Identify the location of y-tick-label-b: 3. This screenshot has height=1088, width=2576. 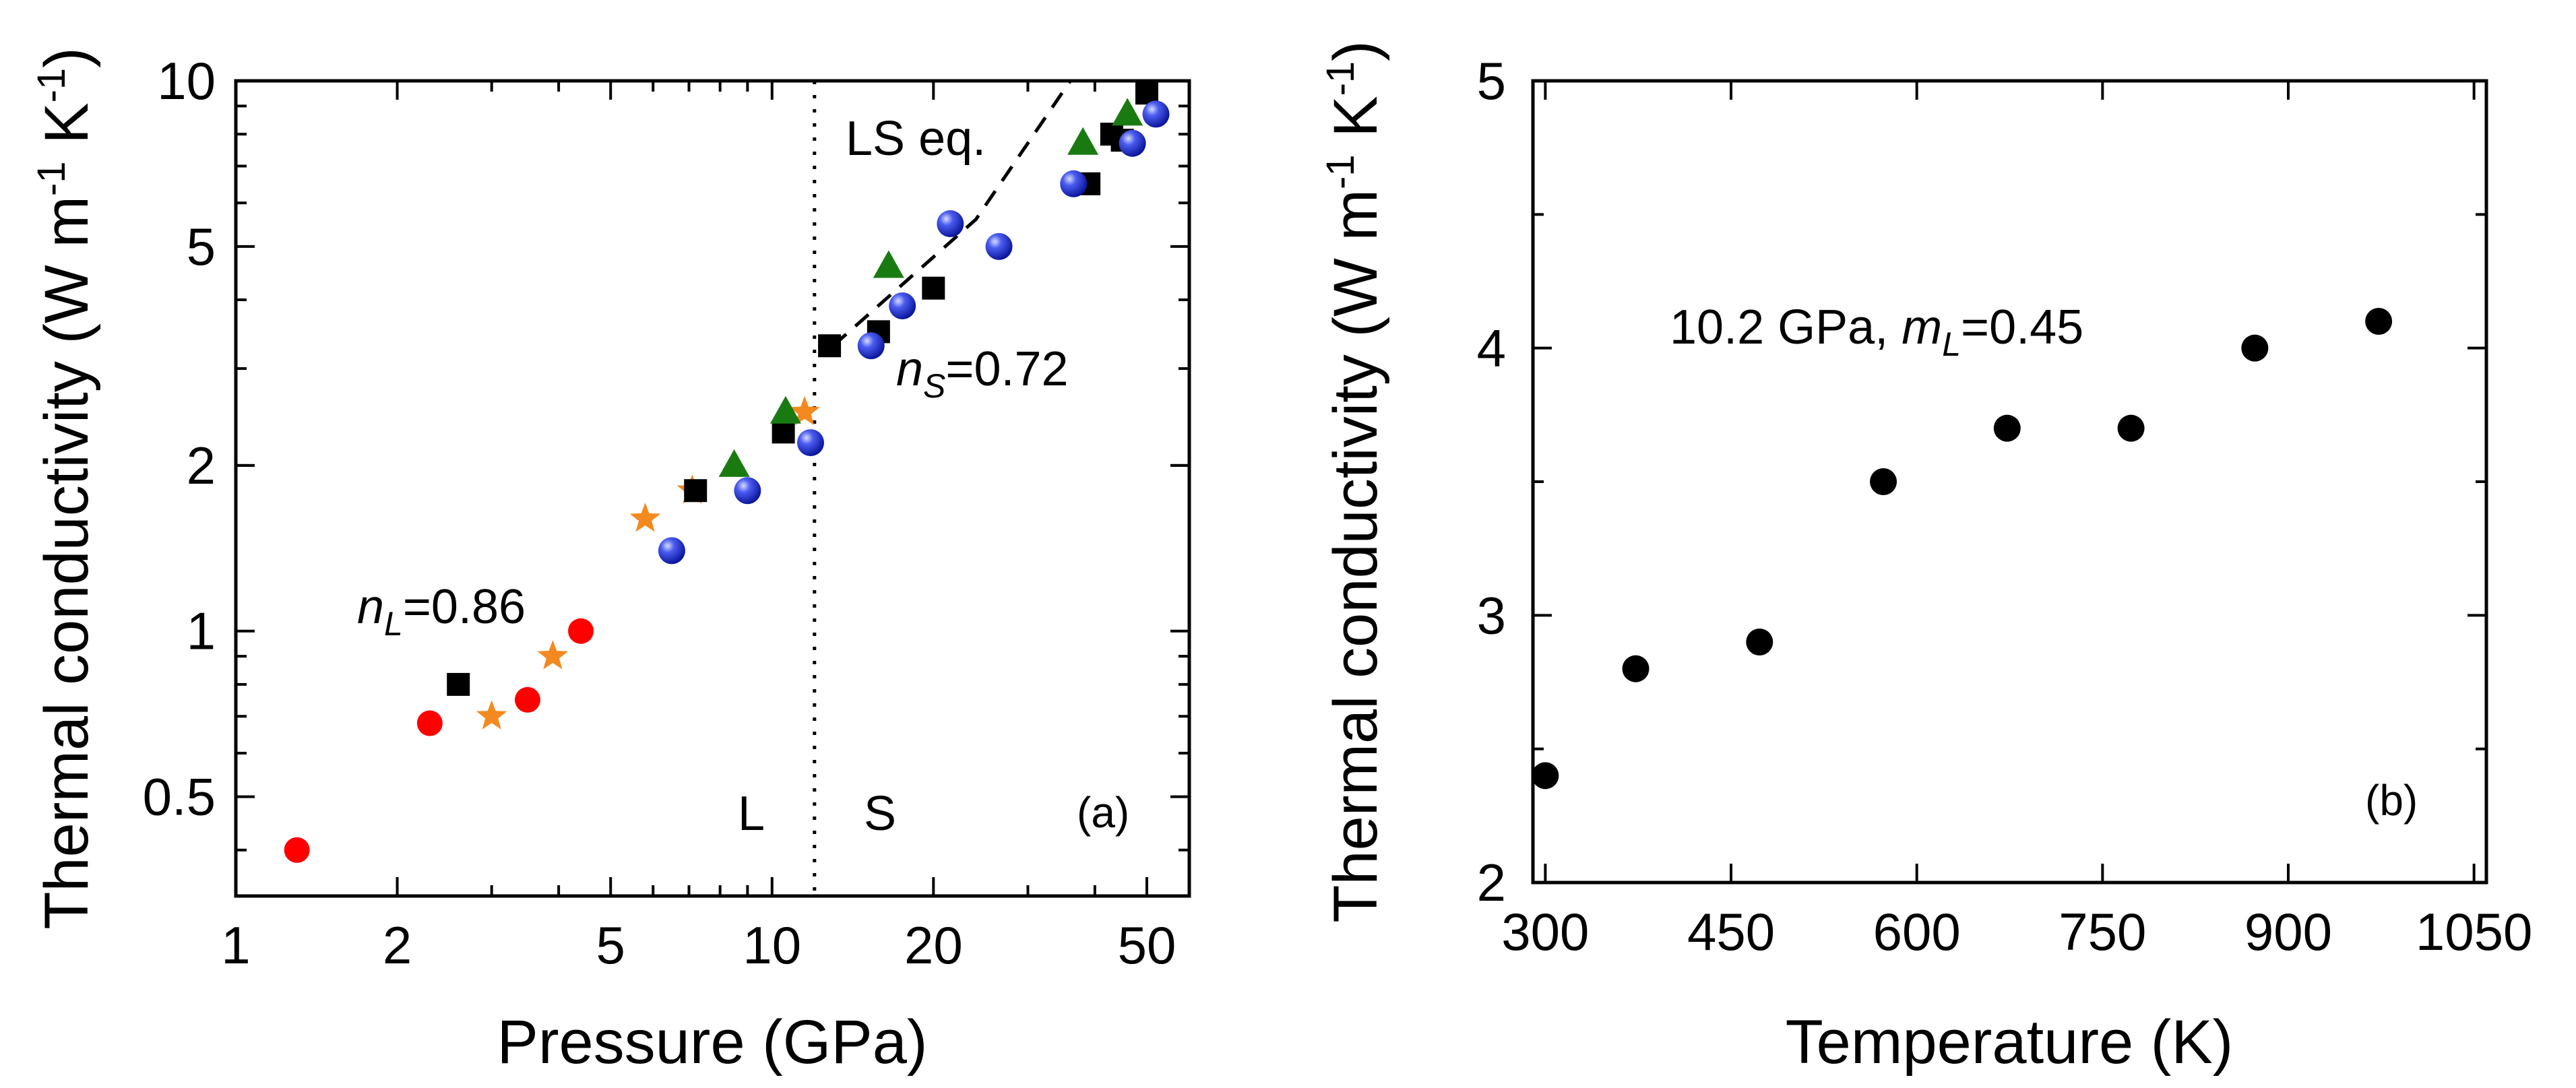
(1491, 615).